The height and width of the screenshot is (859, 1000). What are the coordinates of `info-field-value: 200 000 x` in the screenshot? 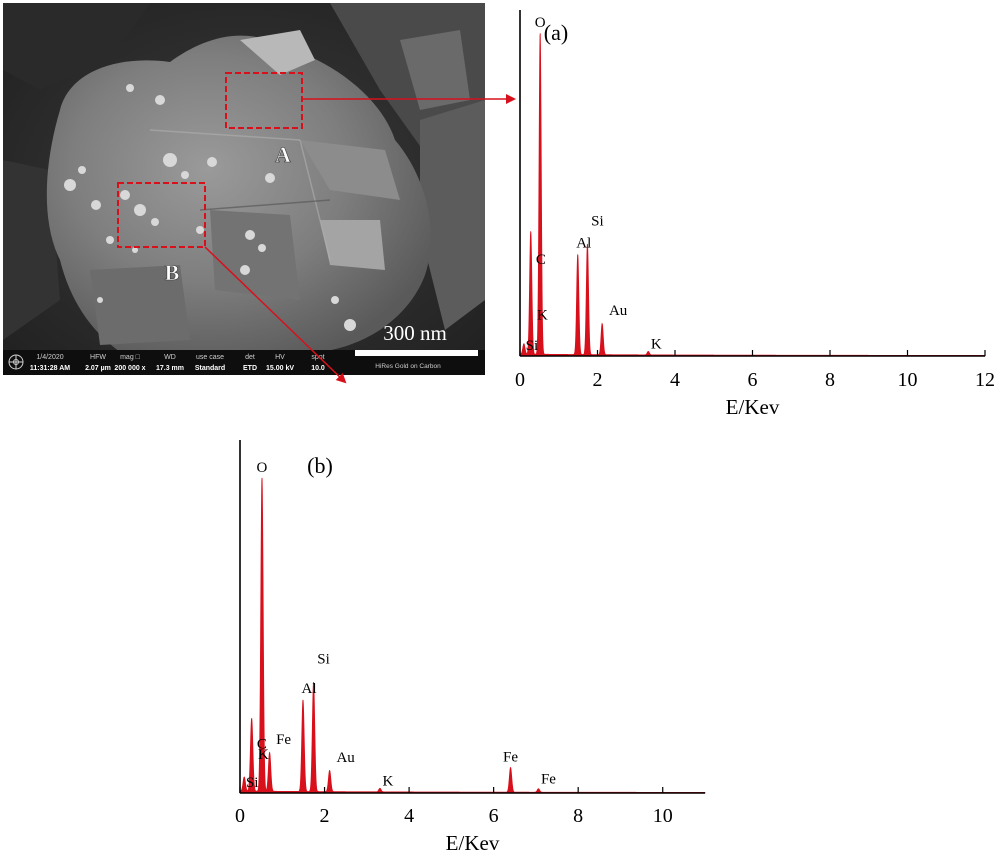 It's located at (129, 368).